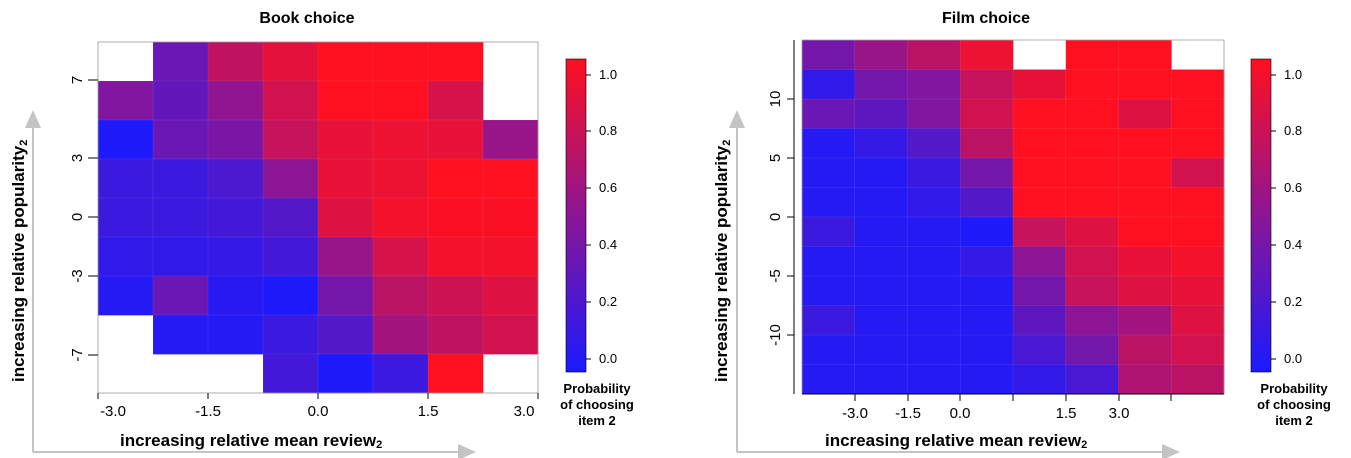 The height and width of the screenshot is (458, 1351). Describe the element at coordinates (77, 354) in the screenshot. I see `y-tick-label: -7` at that location.